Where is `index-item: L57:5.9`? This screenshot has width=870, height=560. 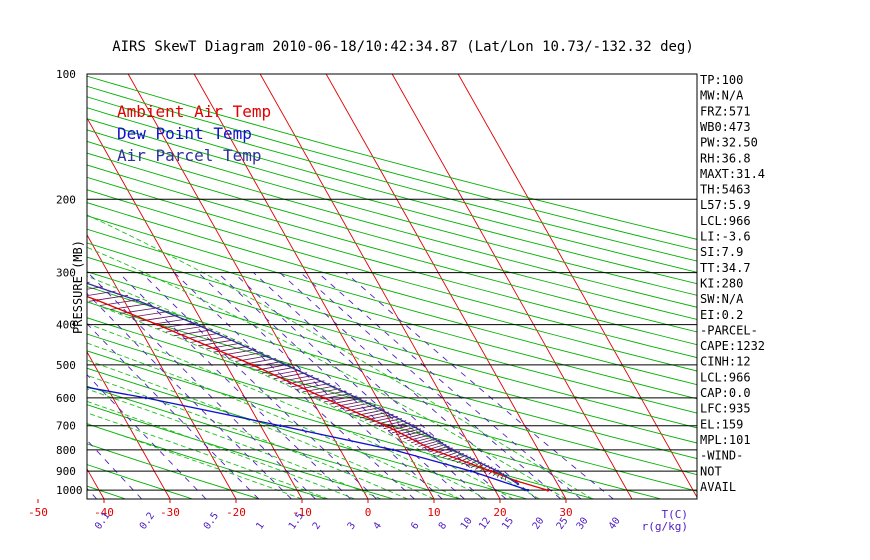 index-item: L57:5.9 is located at coordinates (725, 205).